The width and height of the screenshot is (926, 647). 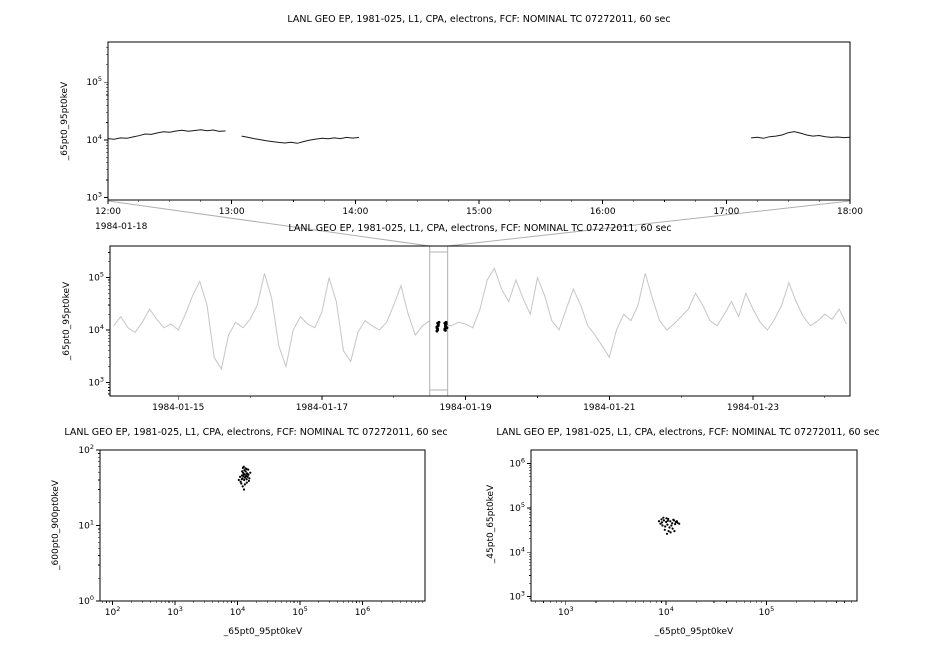 What do you see at coordinates (262, 525) in the screenshot?
I see `scatter_600_900-frame` at bounding box center [262, 525].